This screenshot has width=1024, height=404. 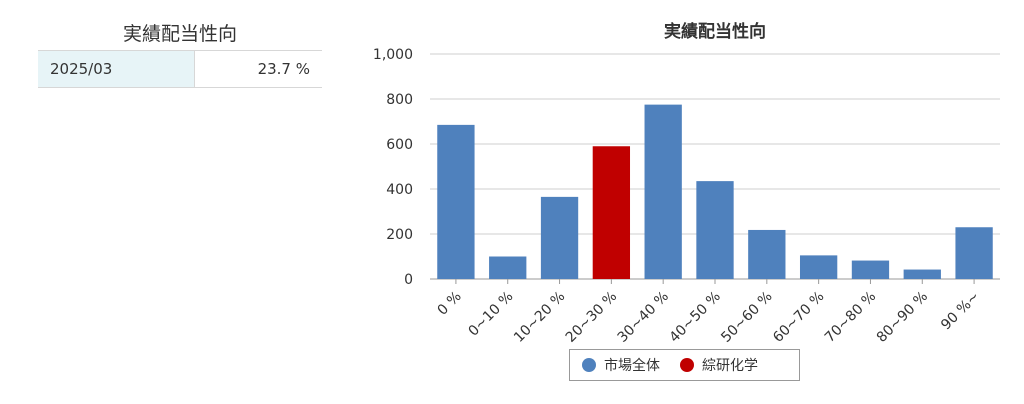 What do you see at coordinates (694, 317) in the screenshot?
I see `x-tick-label: 40~50 %` at bounding box center [694, 317].